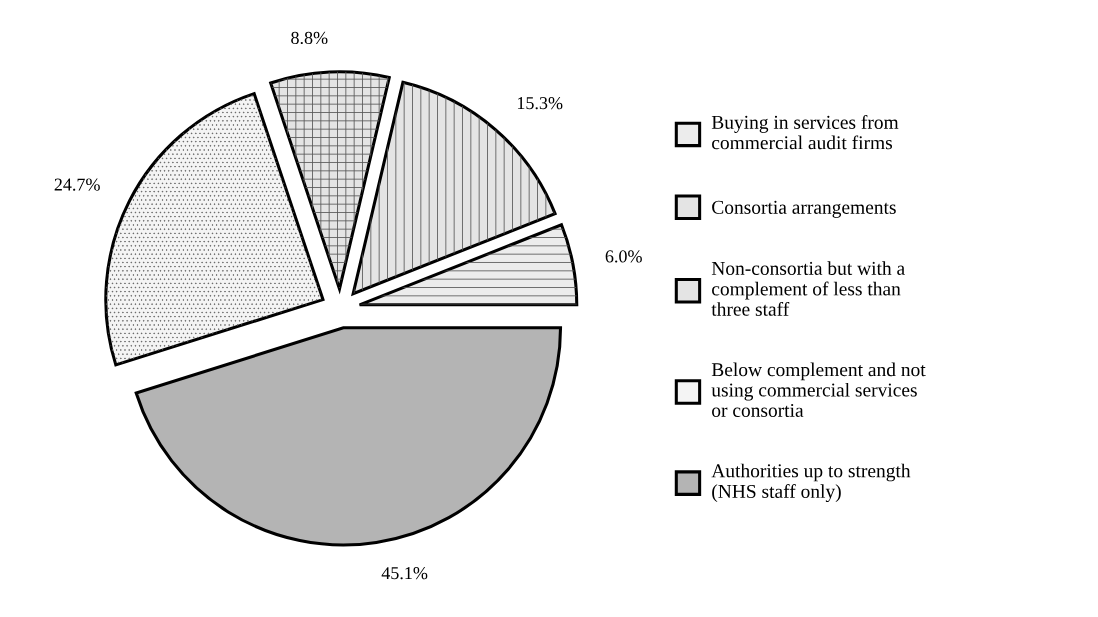 The image size is (1098, 617). What do you see at coordinates (808, 288) in the screenshot?
I see `legend-label: Non-consortia but with a complement of less than three staff` at bounding box center [808, 288].